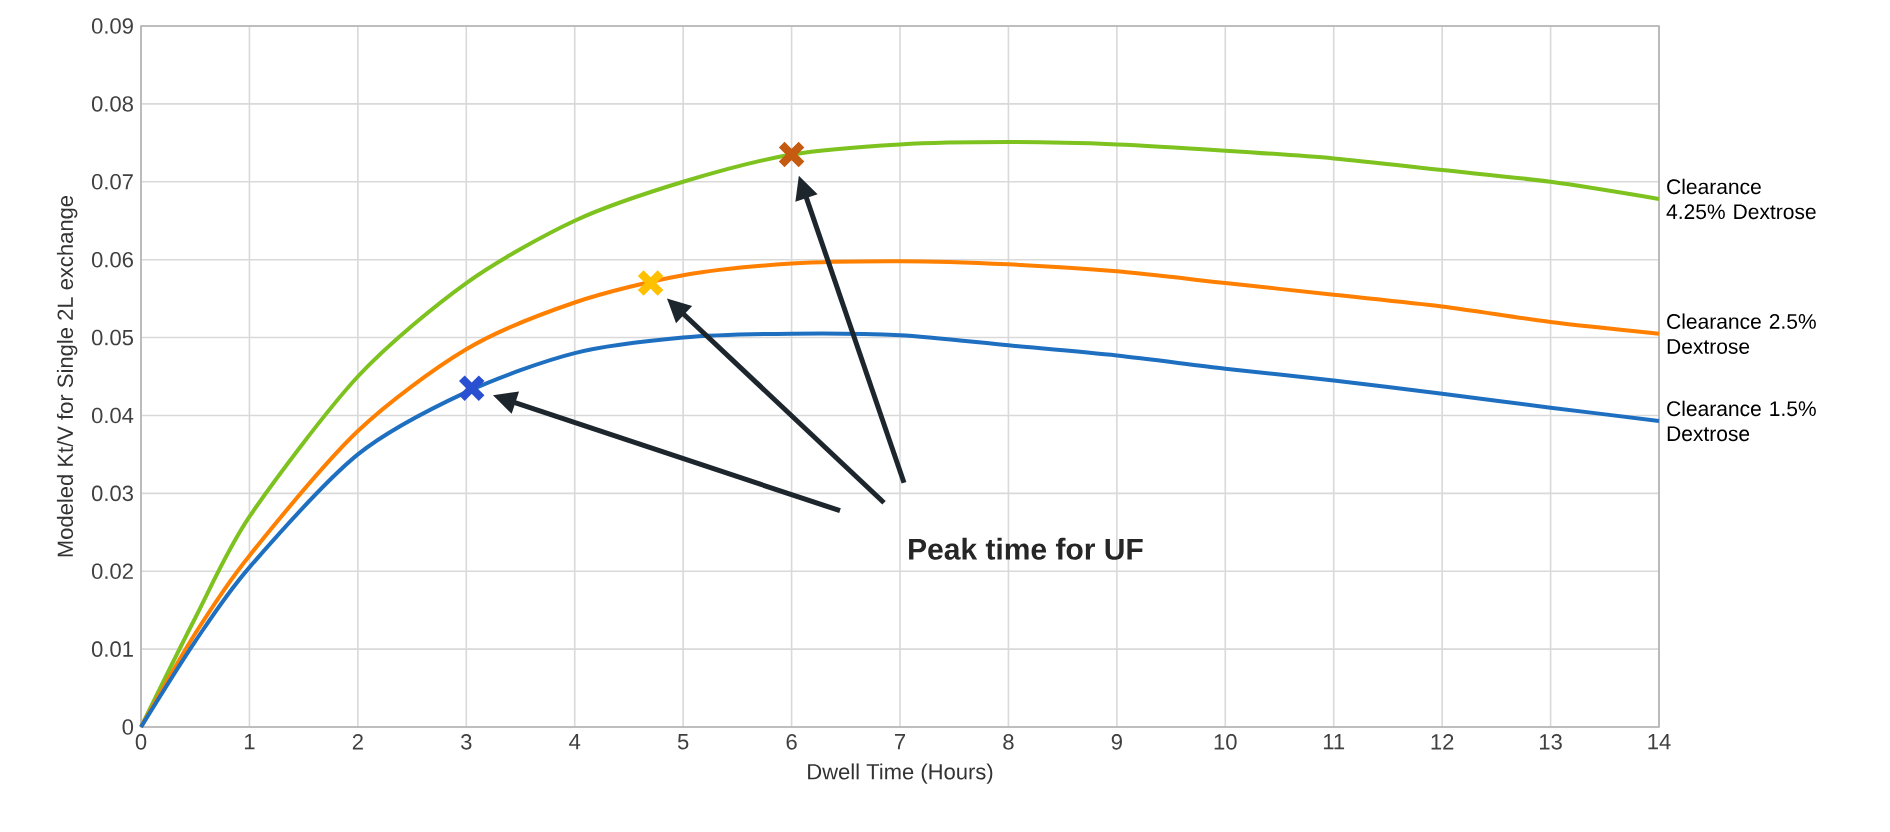  I want to click on y-tick-label: 0.08, so click(112, 104).